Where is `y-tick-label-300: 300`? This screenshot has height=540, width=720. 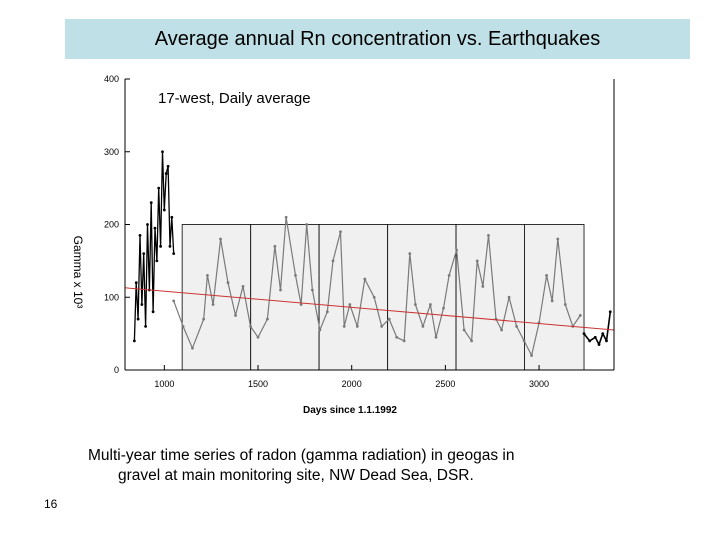
y-tick-label-300: 300 is located at coordinates (111, 152).